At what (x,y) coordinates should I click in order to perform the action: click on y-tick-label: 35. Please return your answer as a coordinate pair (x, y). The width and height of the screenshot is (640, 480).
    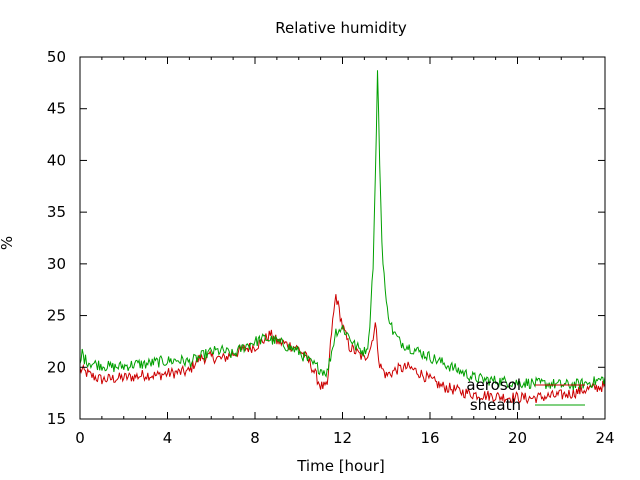
    Looking at the image, I should click on (56, 212).